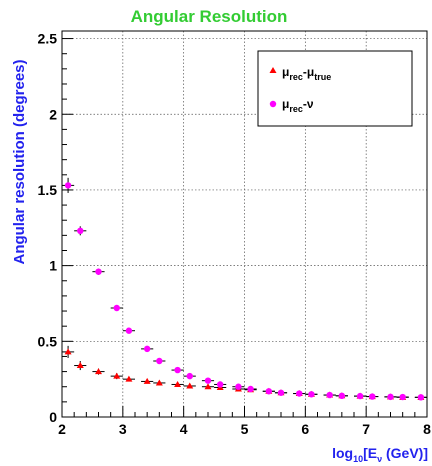  What do you see at coordinates (62, 429) in the screenshot?
I see `x-tick-label: 2` at bounding box center [62, 429].